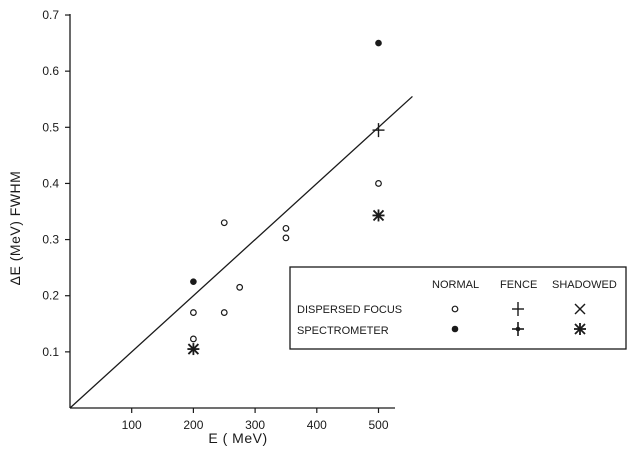 This screenshot has width=628, height=451. I want to click on y-tick-label: 0.5, so click(50, 127).